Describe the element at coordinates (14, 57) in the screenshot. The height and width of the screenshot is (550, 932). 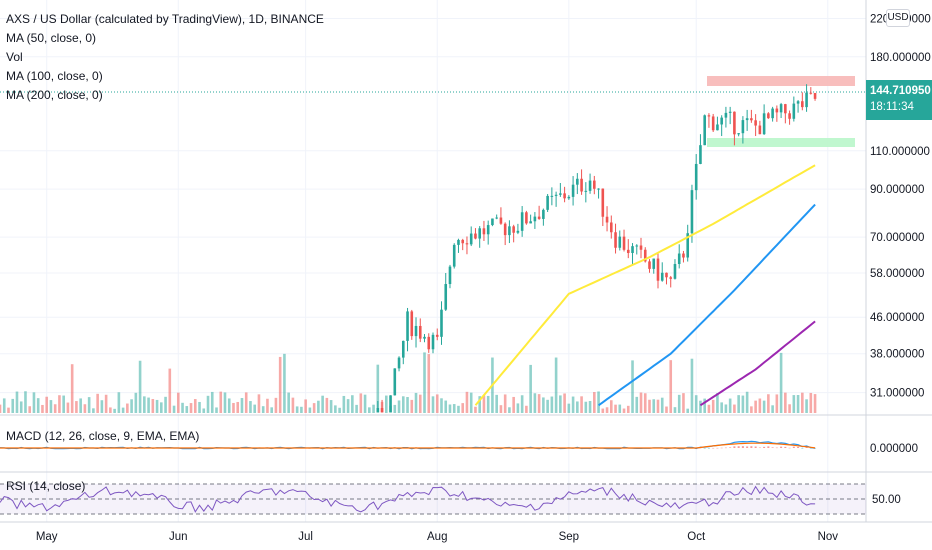
I see `legend-vol: Vol` at that location.